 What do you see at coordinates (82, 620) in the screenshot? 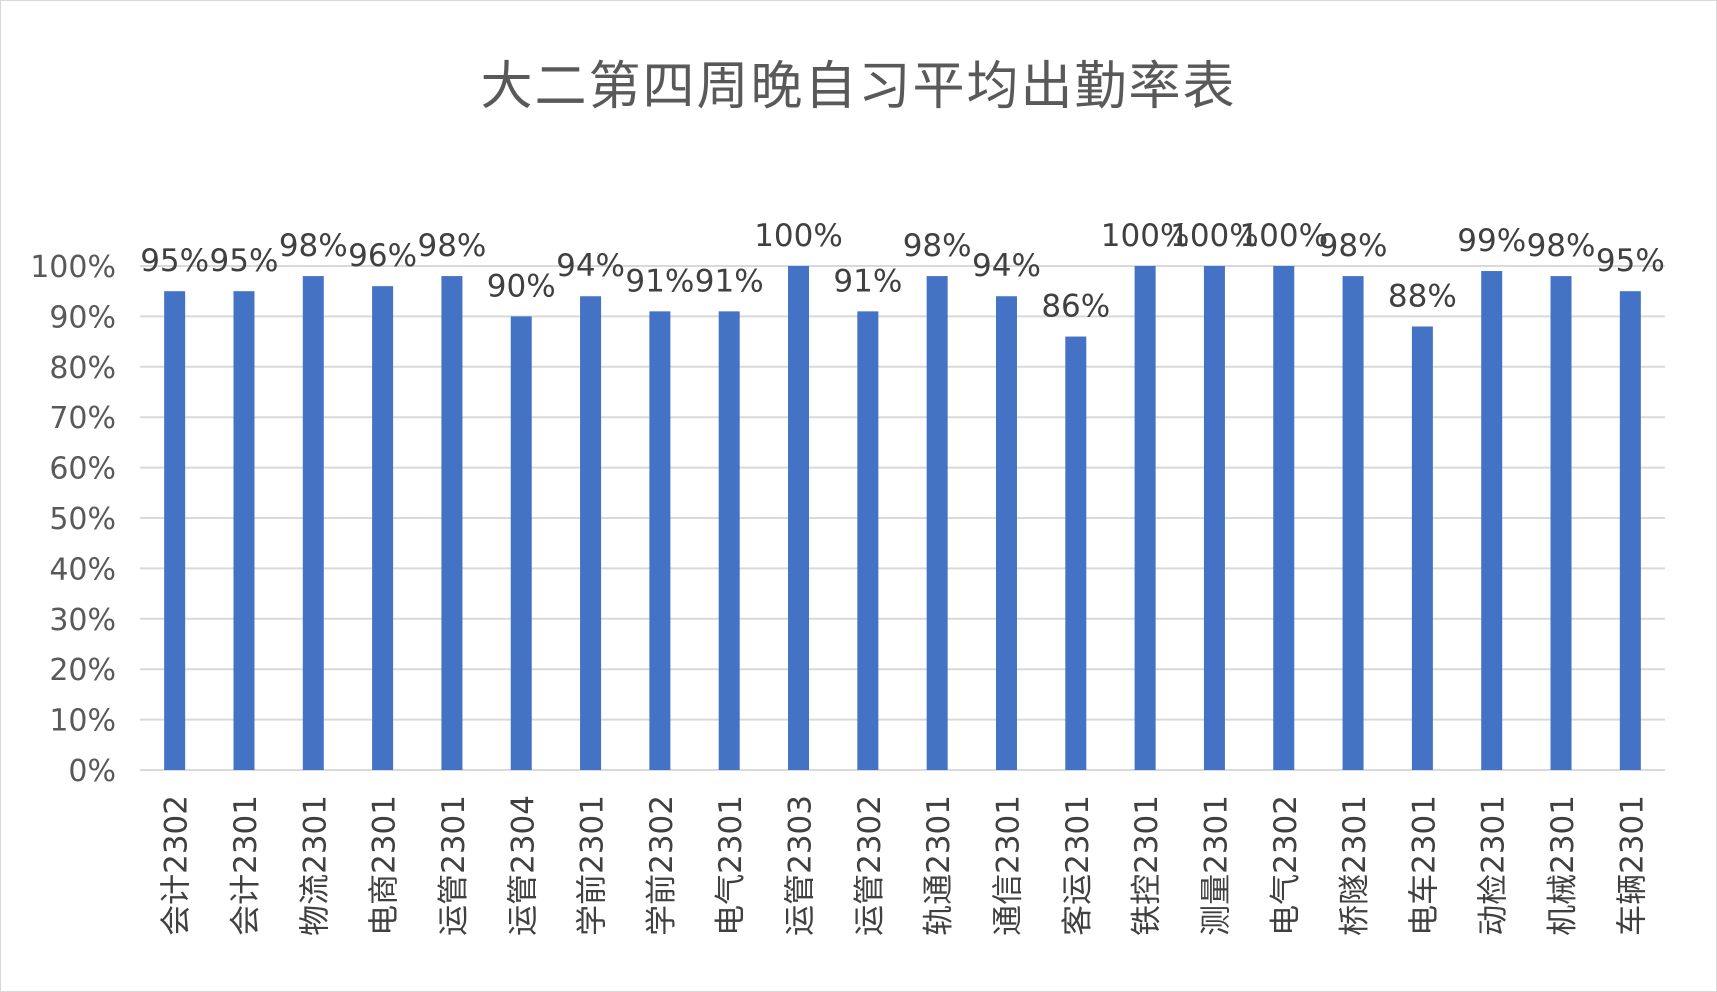
I see `y-tick-label: 30%` at bounding box center [82, 620].